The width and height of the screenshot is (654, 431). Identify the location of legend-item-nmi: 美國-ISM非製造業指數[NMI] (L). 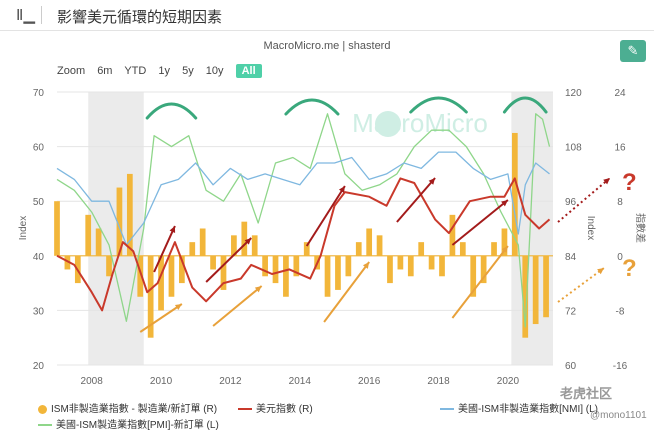
(519, 407).